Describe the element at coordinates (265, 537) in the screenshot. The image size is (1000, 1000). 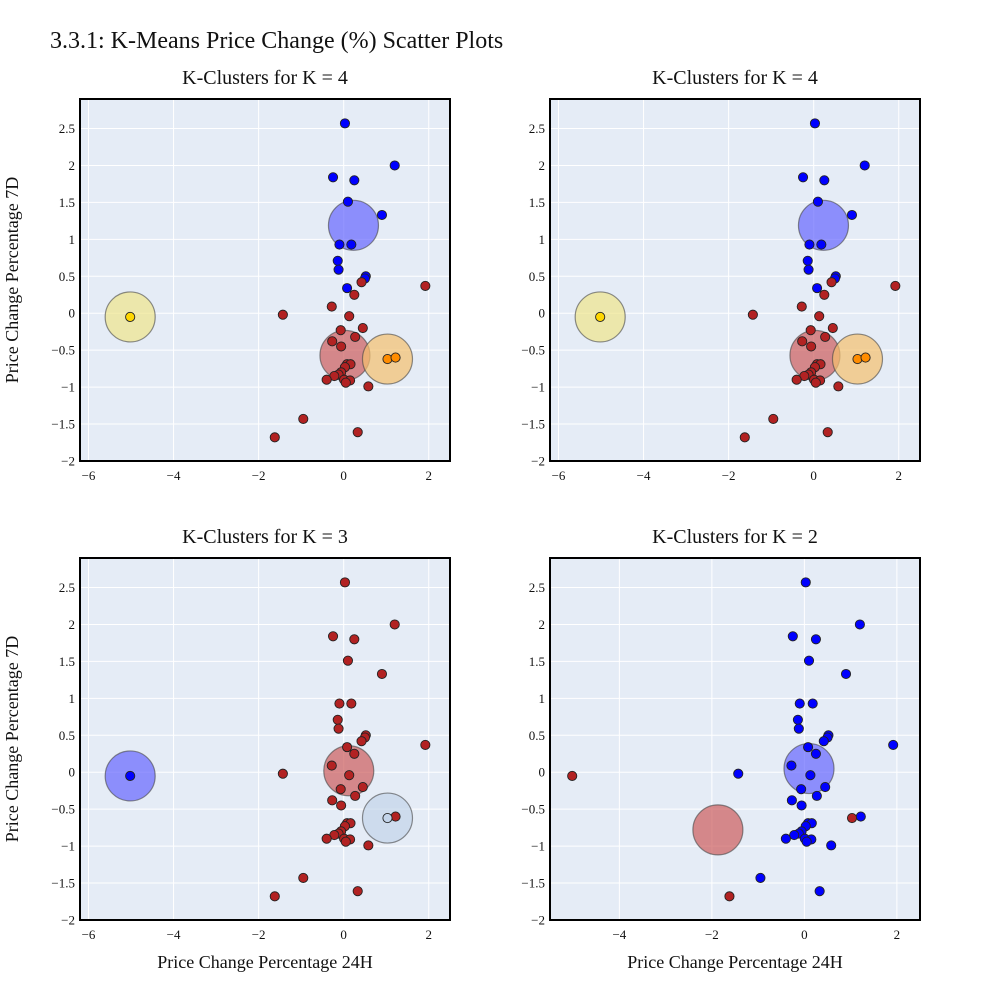
I see `chart-title: K-Clusters for K = 3` at that location.